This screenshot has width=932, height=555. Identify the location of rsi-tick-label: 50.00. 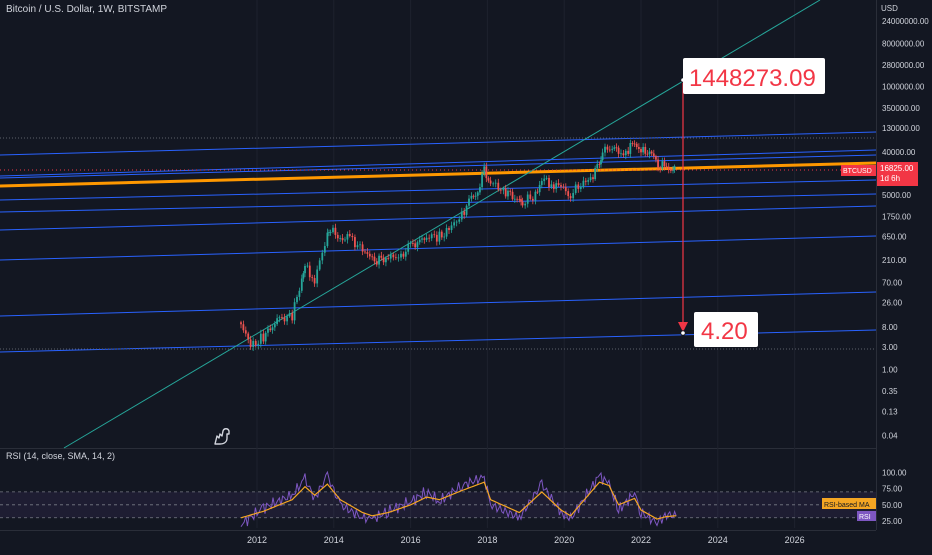
(892, 505).